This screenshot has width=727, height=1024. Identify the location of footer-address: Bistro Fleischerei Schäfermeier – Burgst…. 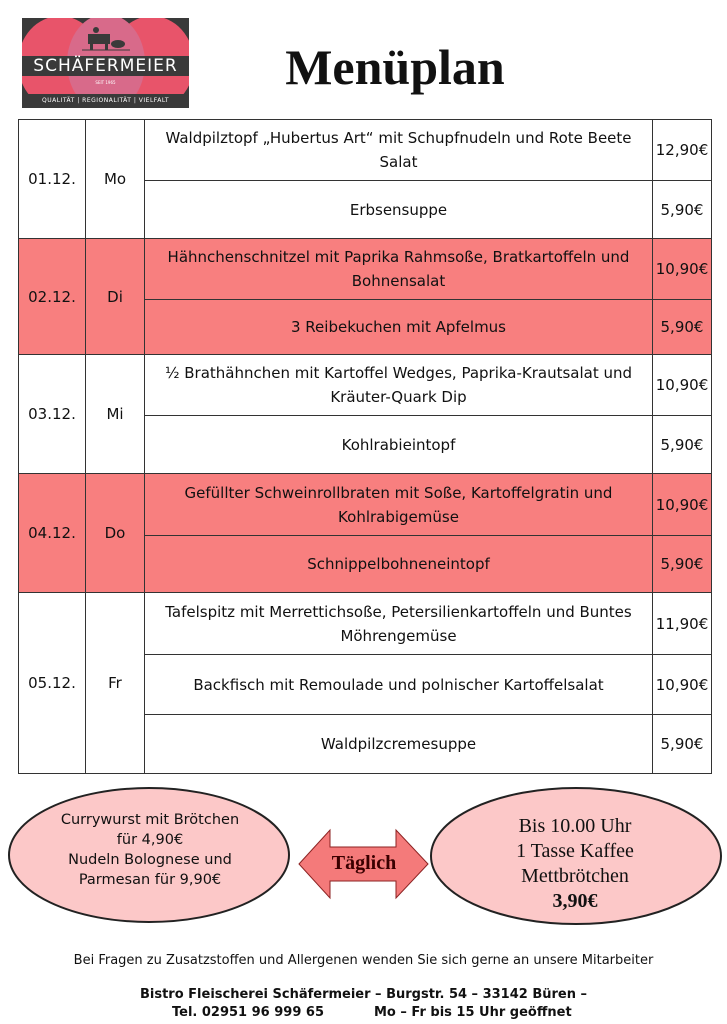
(363, 994).